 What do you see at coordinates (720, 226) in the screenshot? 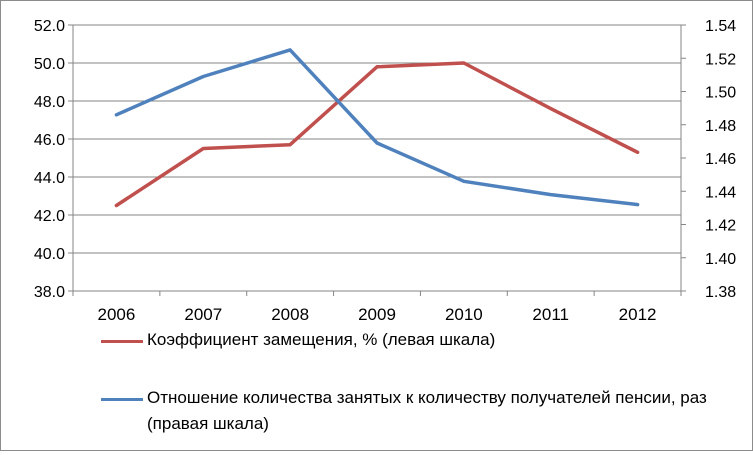
I see `right-tick-label: 1.42` at bounding box center [720, 226].